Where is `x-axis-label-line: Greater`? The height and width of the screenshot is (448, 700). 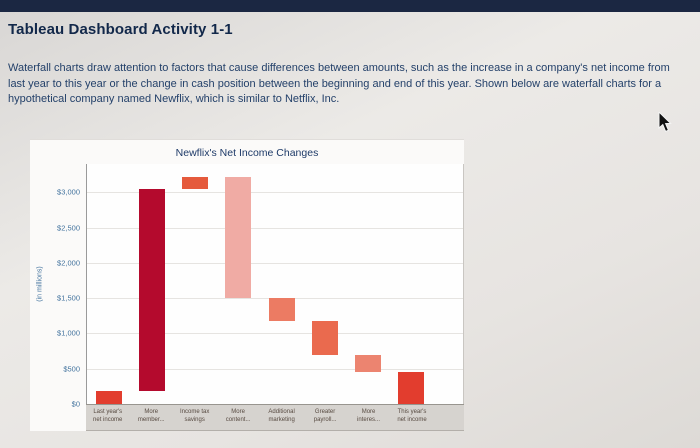
x-axis-label-line: Greater is located at coordinates (325, 412).